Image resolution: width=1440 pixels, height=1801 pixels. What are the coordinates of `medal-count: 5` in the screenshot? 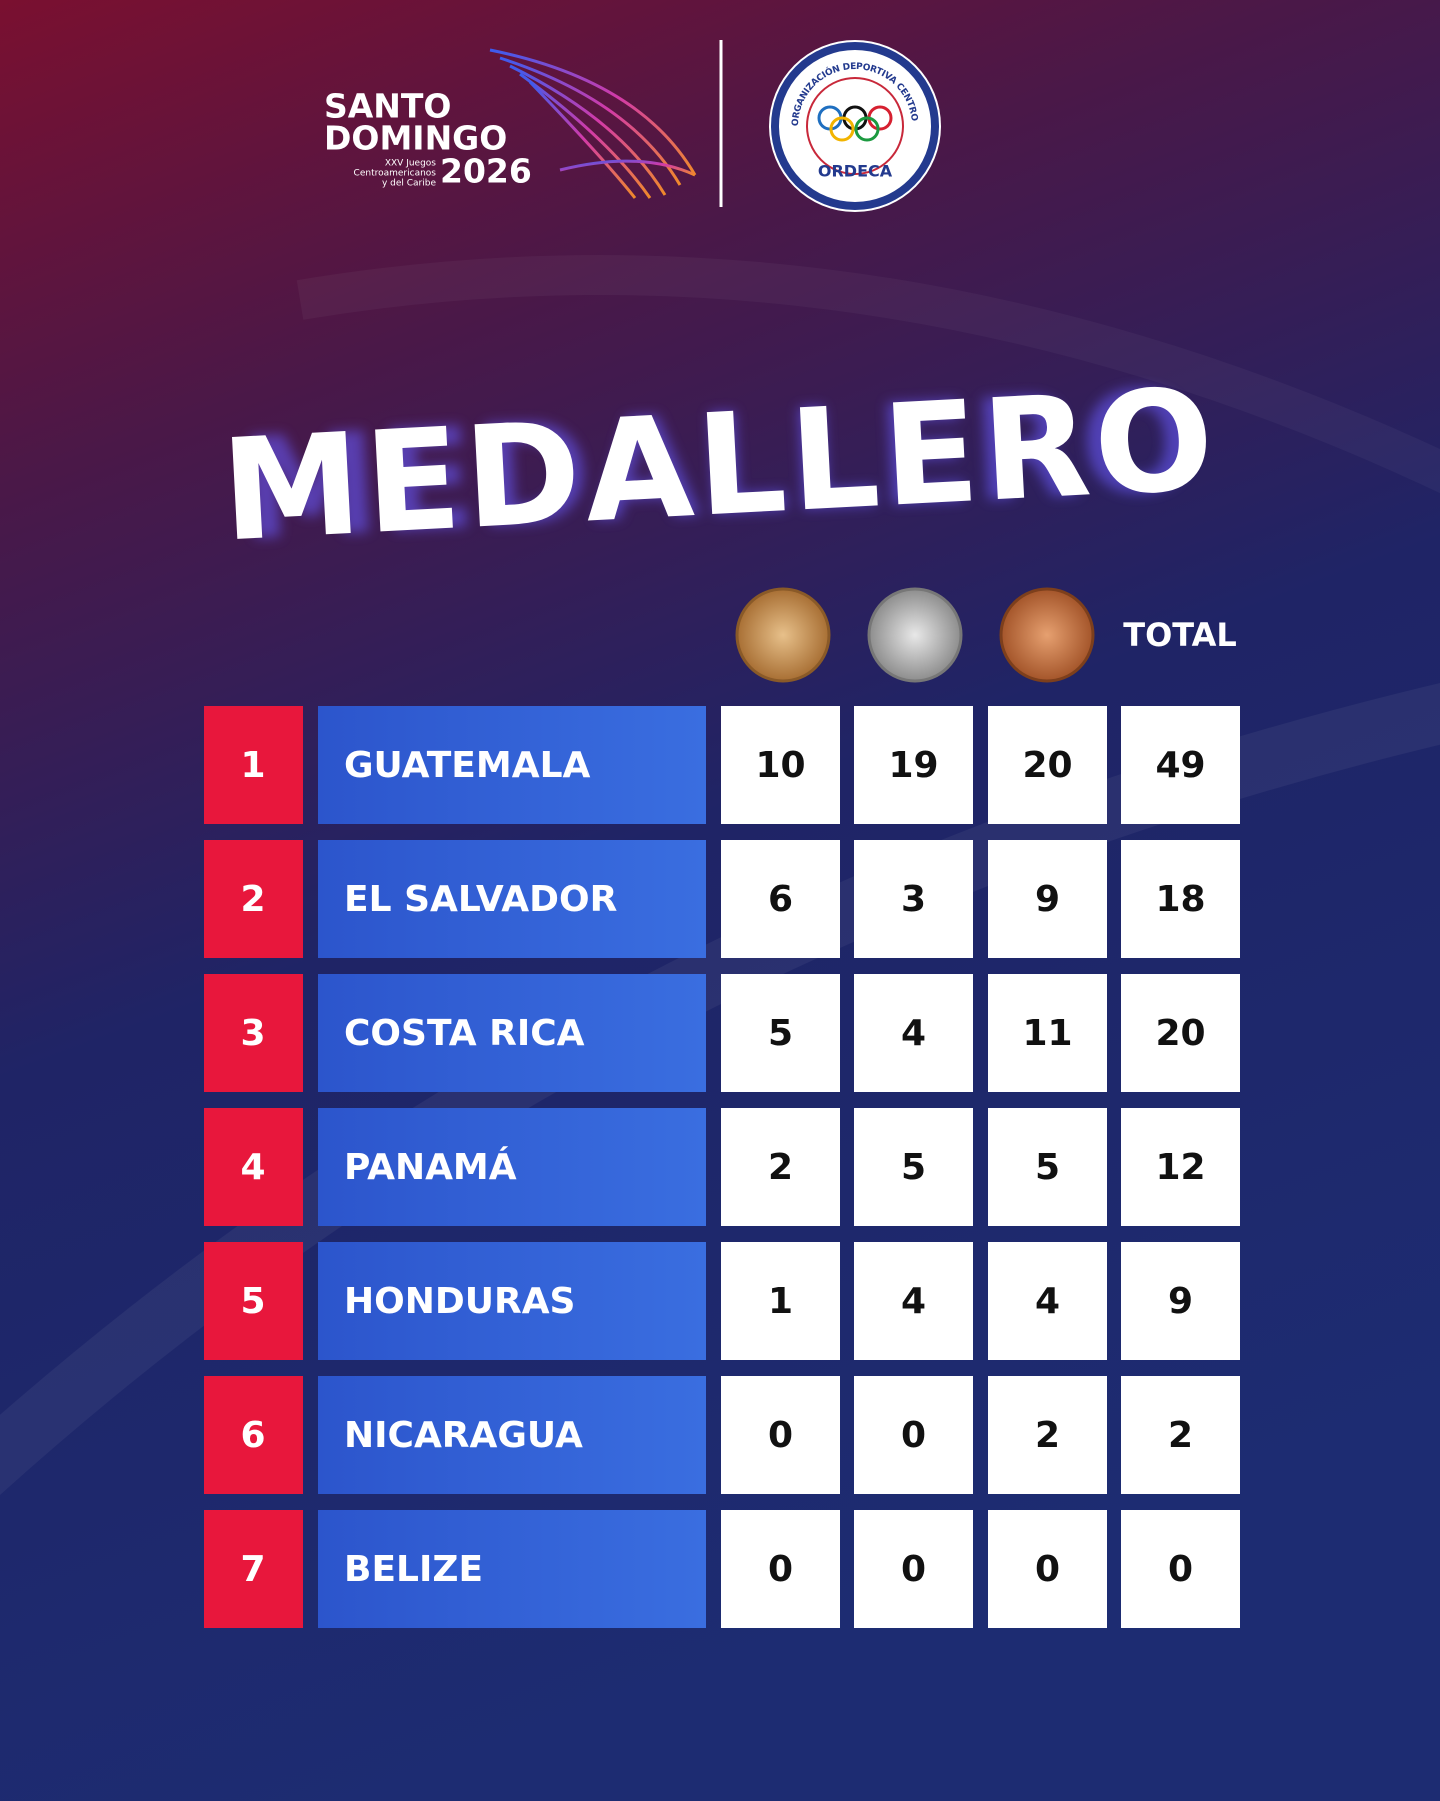 It's located at (780, 1033).